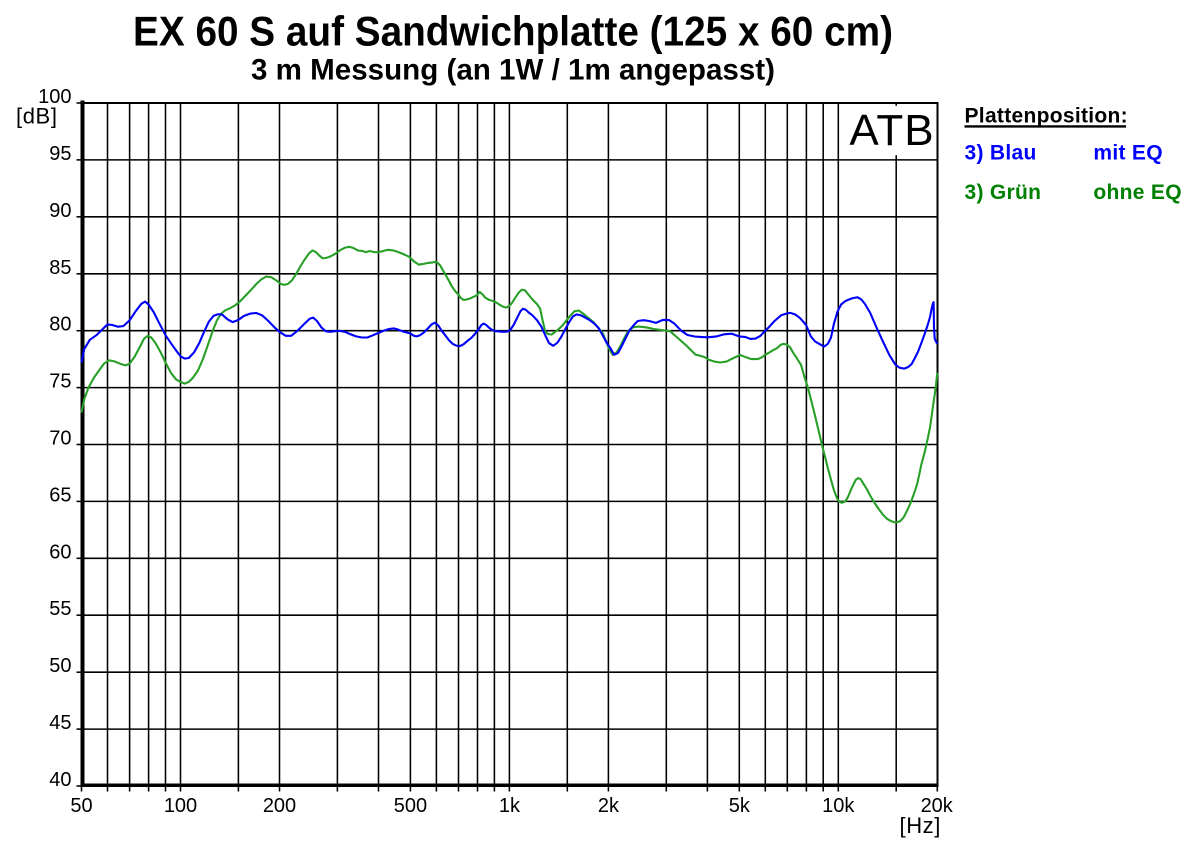  What do you see at coordinates (1127, 153) in the screenshot?
I see `svg-text: mit EQ` at bounding box center [1127, 153].